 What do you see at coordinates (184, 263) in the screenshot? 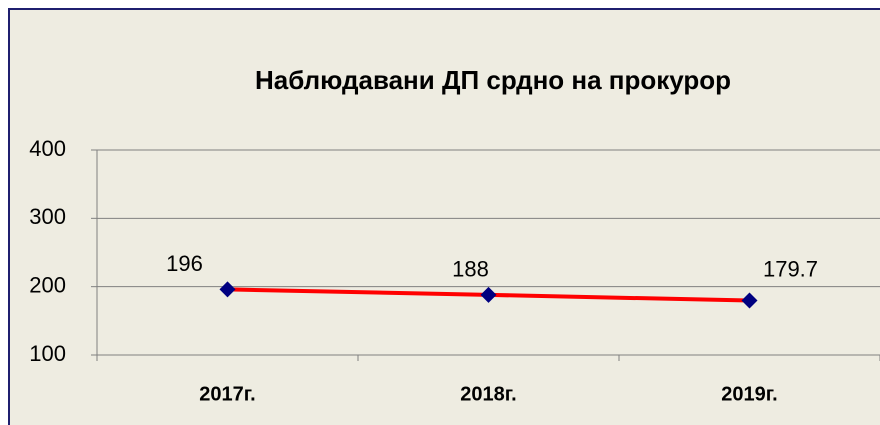
I see `data-label: 196` at bounding box center [184, 263].